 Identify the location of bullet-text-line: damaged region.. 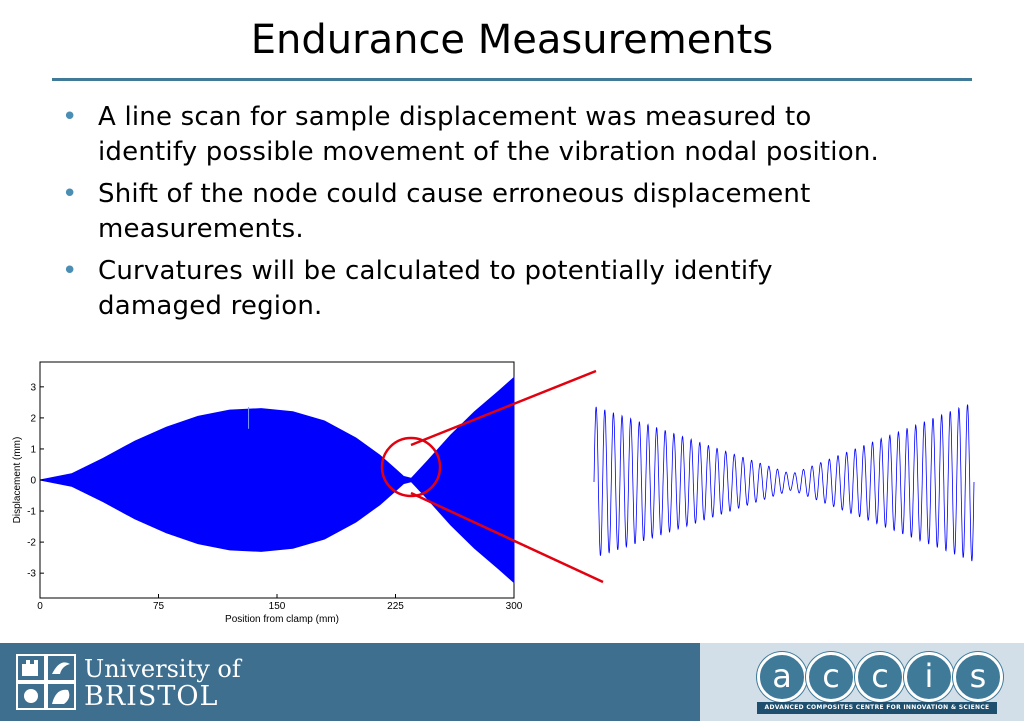
(210, 306).